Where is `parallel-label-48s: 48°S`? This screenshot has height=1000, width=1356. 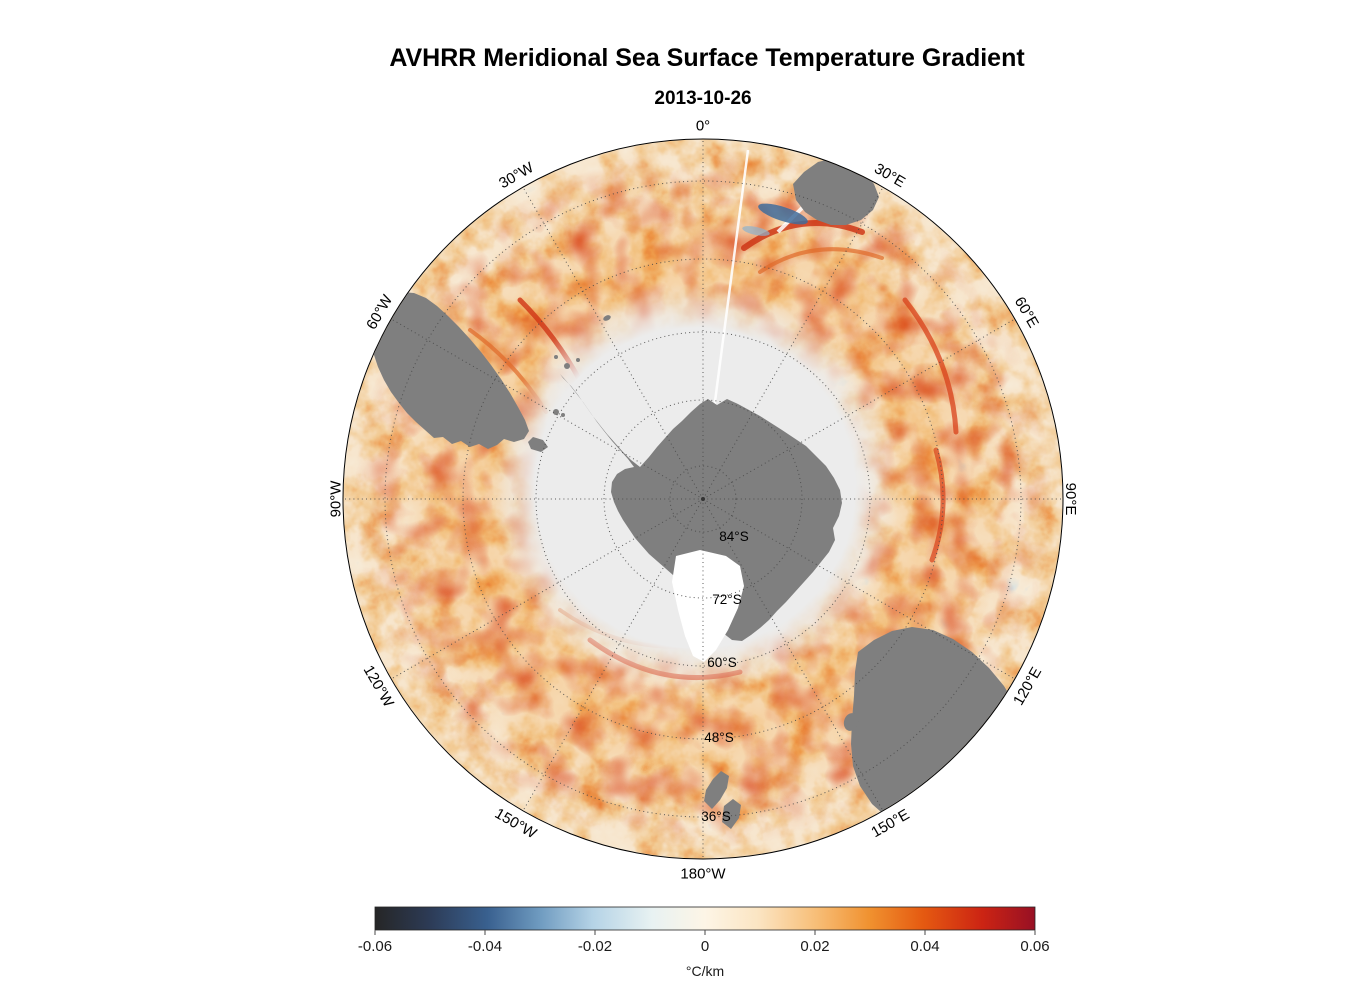 parallel-label-48s: 48°S is located at coordinates (718, 737).